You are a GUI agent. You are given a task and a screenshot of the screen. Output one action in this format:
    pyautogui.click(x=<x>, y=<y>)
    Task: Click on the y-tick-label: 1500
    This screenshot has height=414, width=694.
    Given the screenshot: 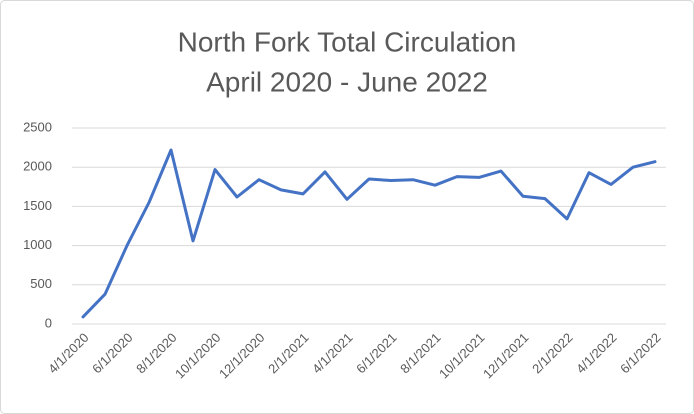 What is the action you would take?
    pyautogui.click(x=37, y=205)
    